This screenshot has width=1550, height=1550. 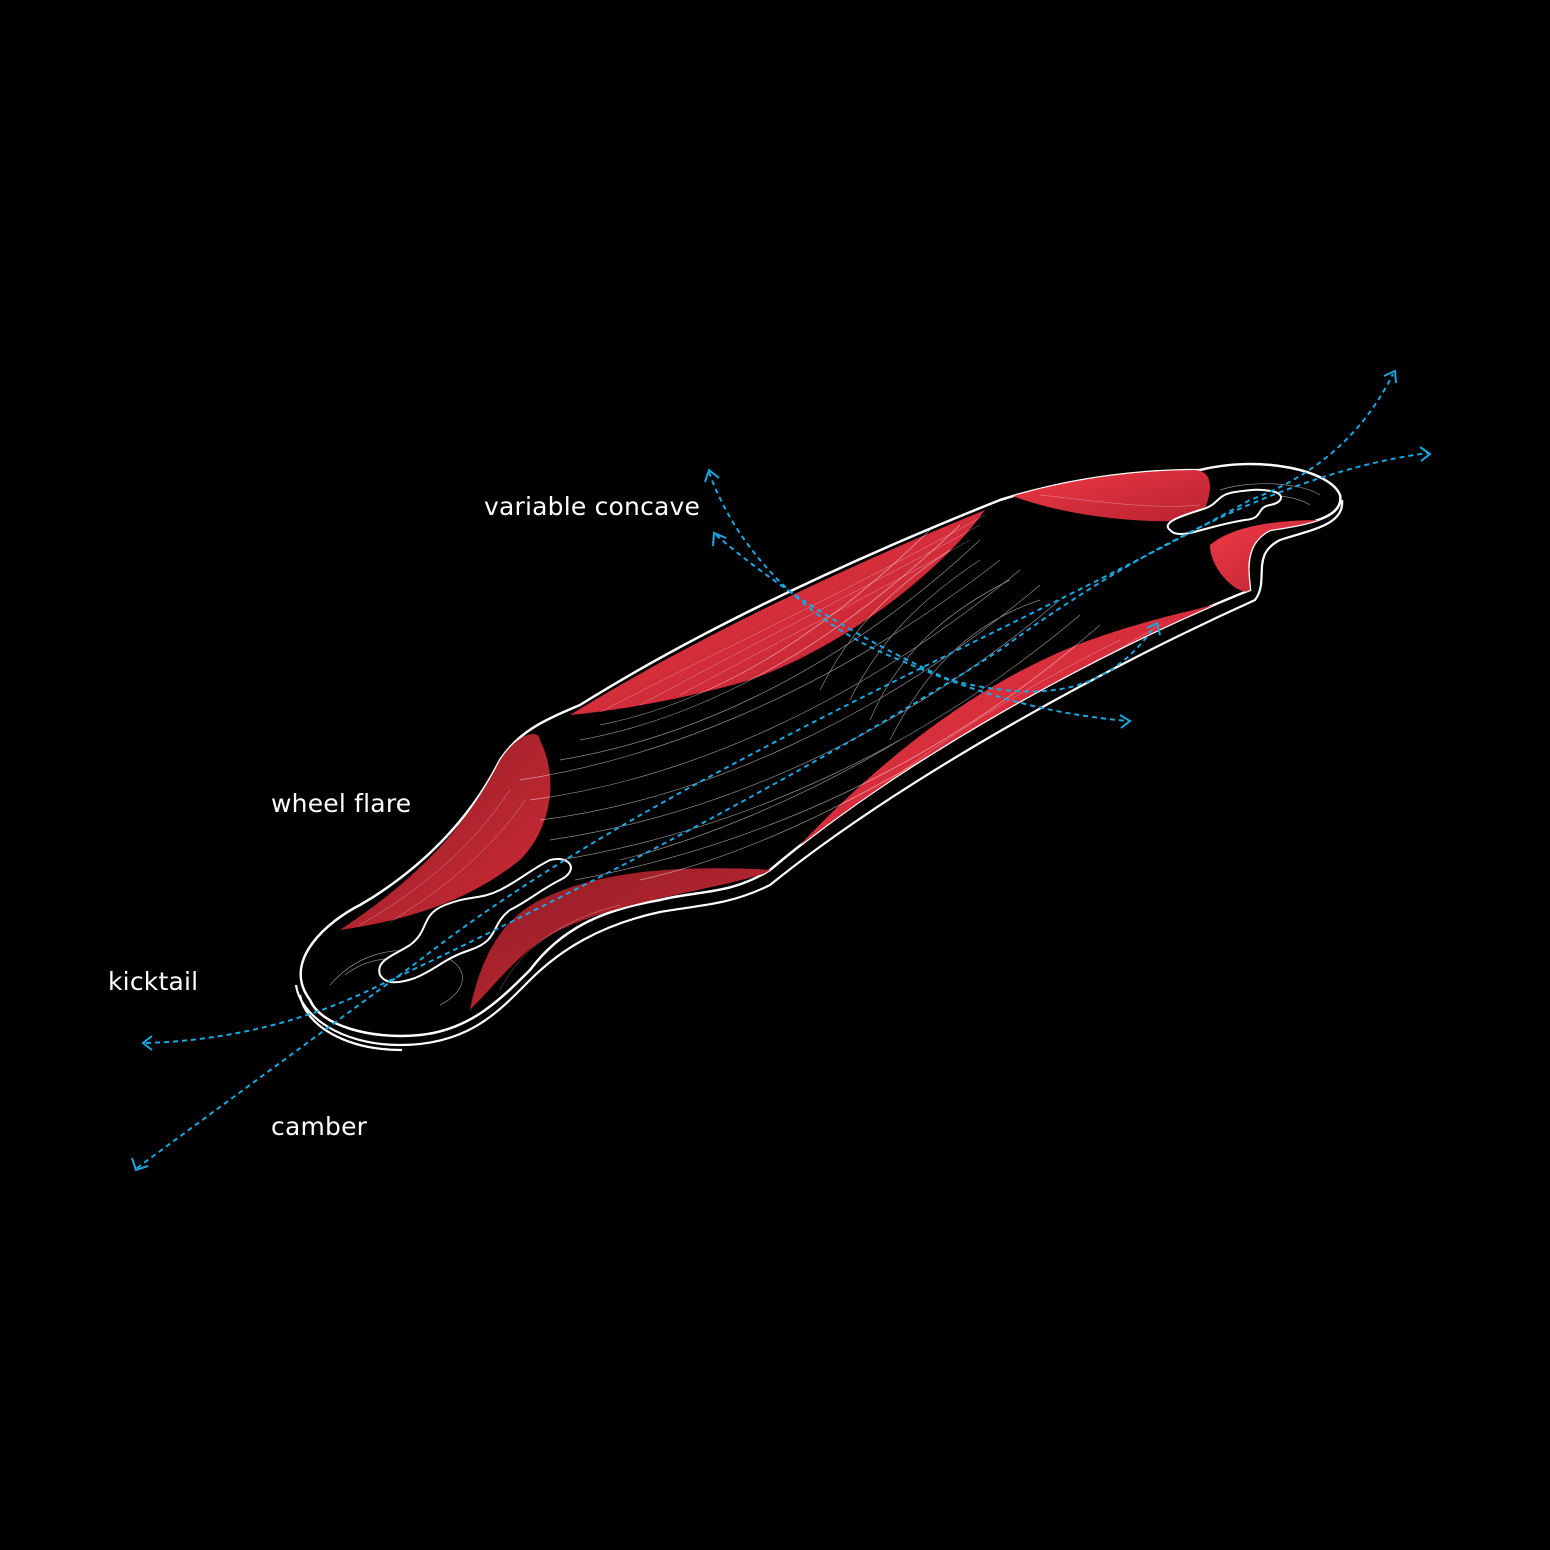 I want to click on flare-front-right, so click(x=622, y=939).